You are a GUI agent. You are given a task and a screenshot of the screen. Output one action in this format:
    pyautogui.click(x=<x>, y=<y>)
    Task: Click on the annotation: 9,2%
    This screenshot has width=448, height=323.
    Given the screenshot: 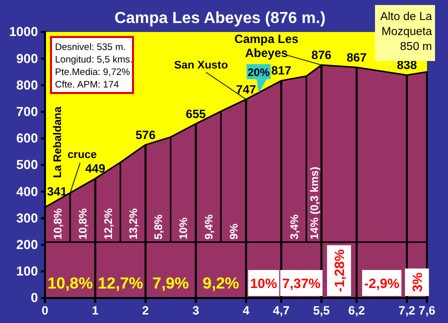 What is the action you would take?
    pyautogui.click(x=221, y=284)
    